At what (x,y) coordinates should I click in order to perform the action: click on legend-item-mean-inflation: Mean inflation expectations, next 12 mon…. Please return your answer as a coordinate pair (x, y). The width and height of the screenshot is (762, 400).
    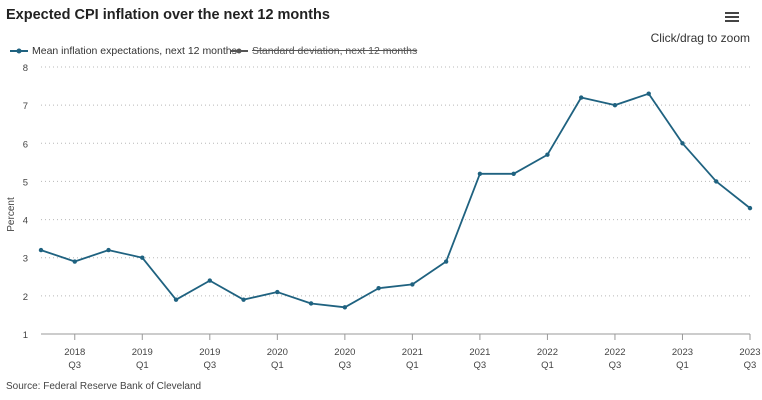
    Looking at the image, I should click on (123, 51).